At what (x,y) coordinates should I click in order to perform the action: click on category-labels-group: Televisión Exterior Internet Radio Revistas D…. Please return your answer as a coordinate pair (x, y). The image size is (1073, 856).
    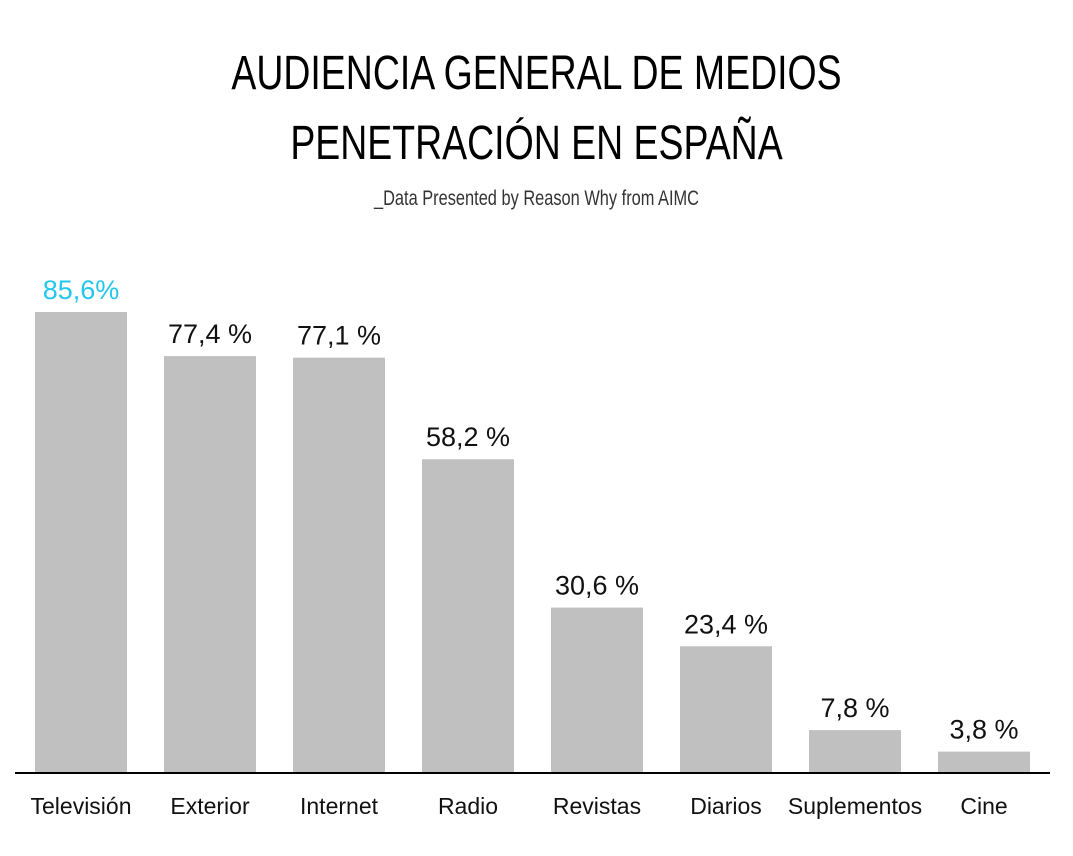
    Looking at the image, I should click on (519, 806).